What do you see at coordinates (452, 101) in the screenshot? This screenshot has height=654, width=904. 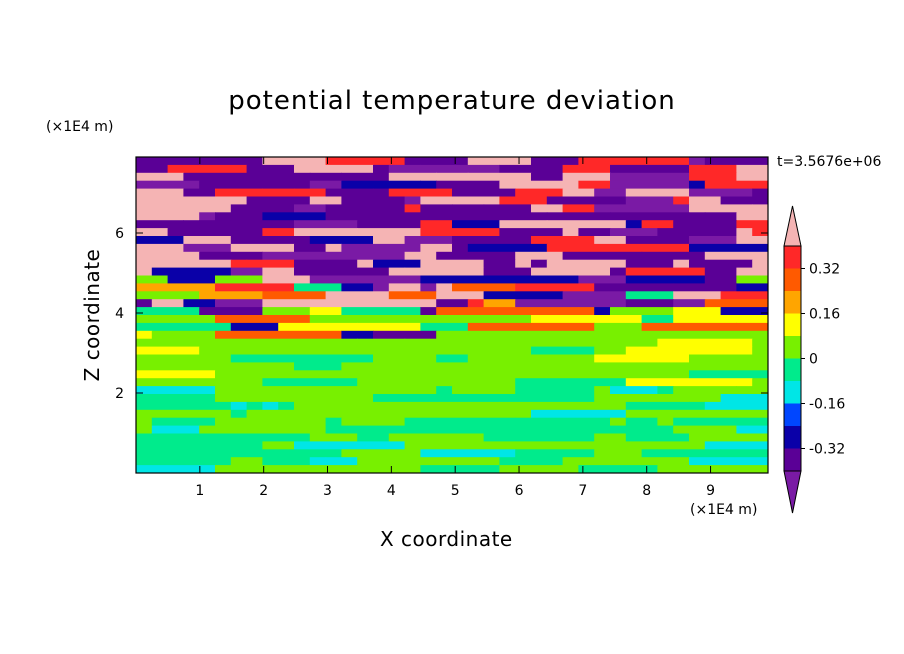 I see `chart-title: potential temperature deviation` at bounding box center [452, 101].